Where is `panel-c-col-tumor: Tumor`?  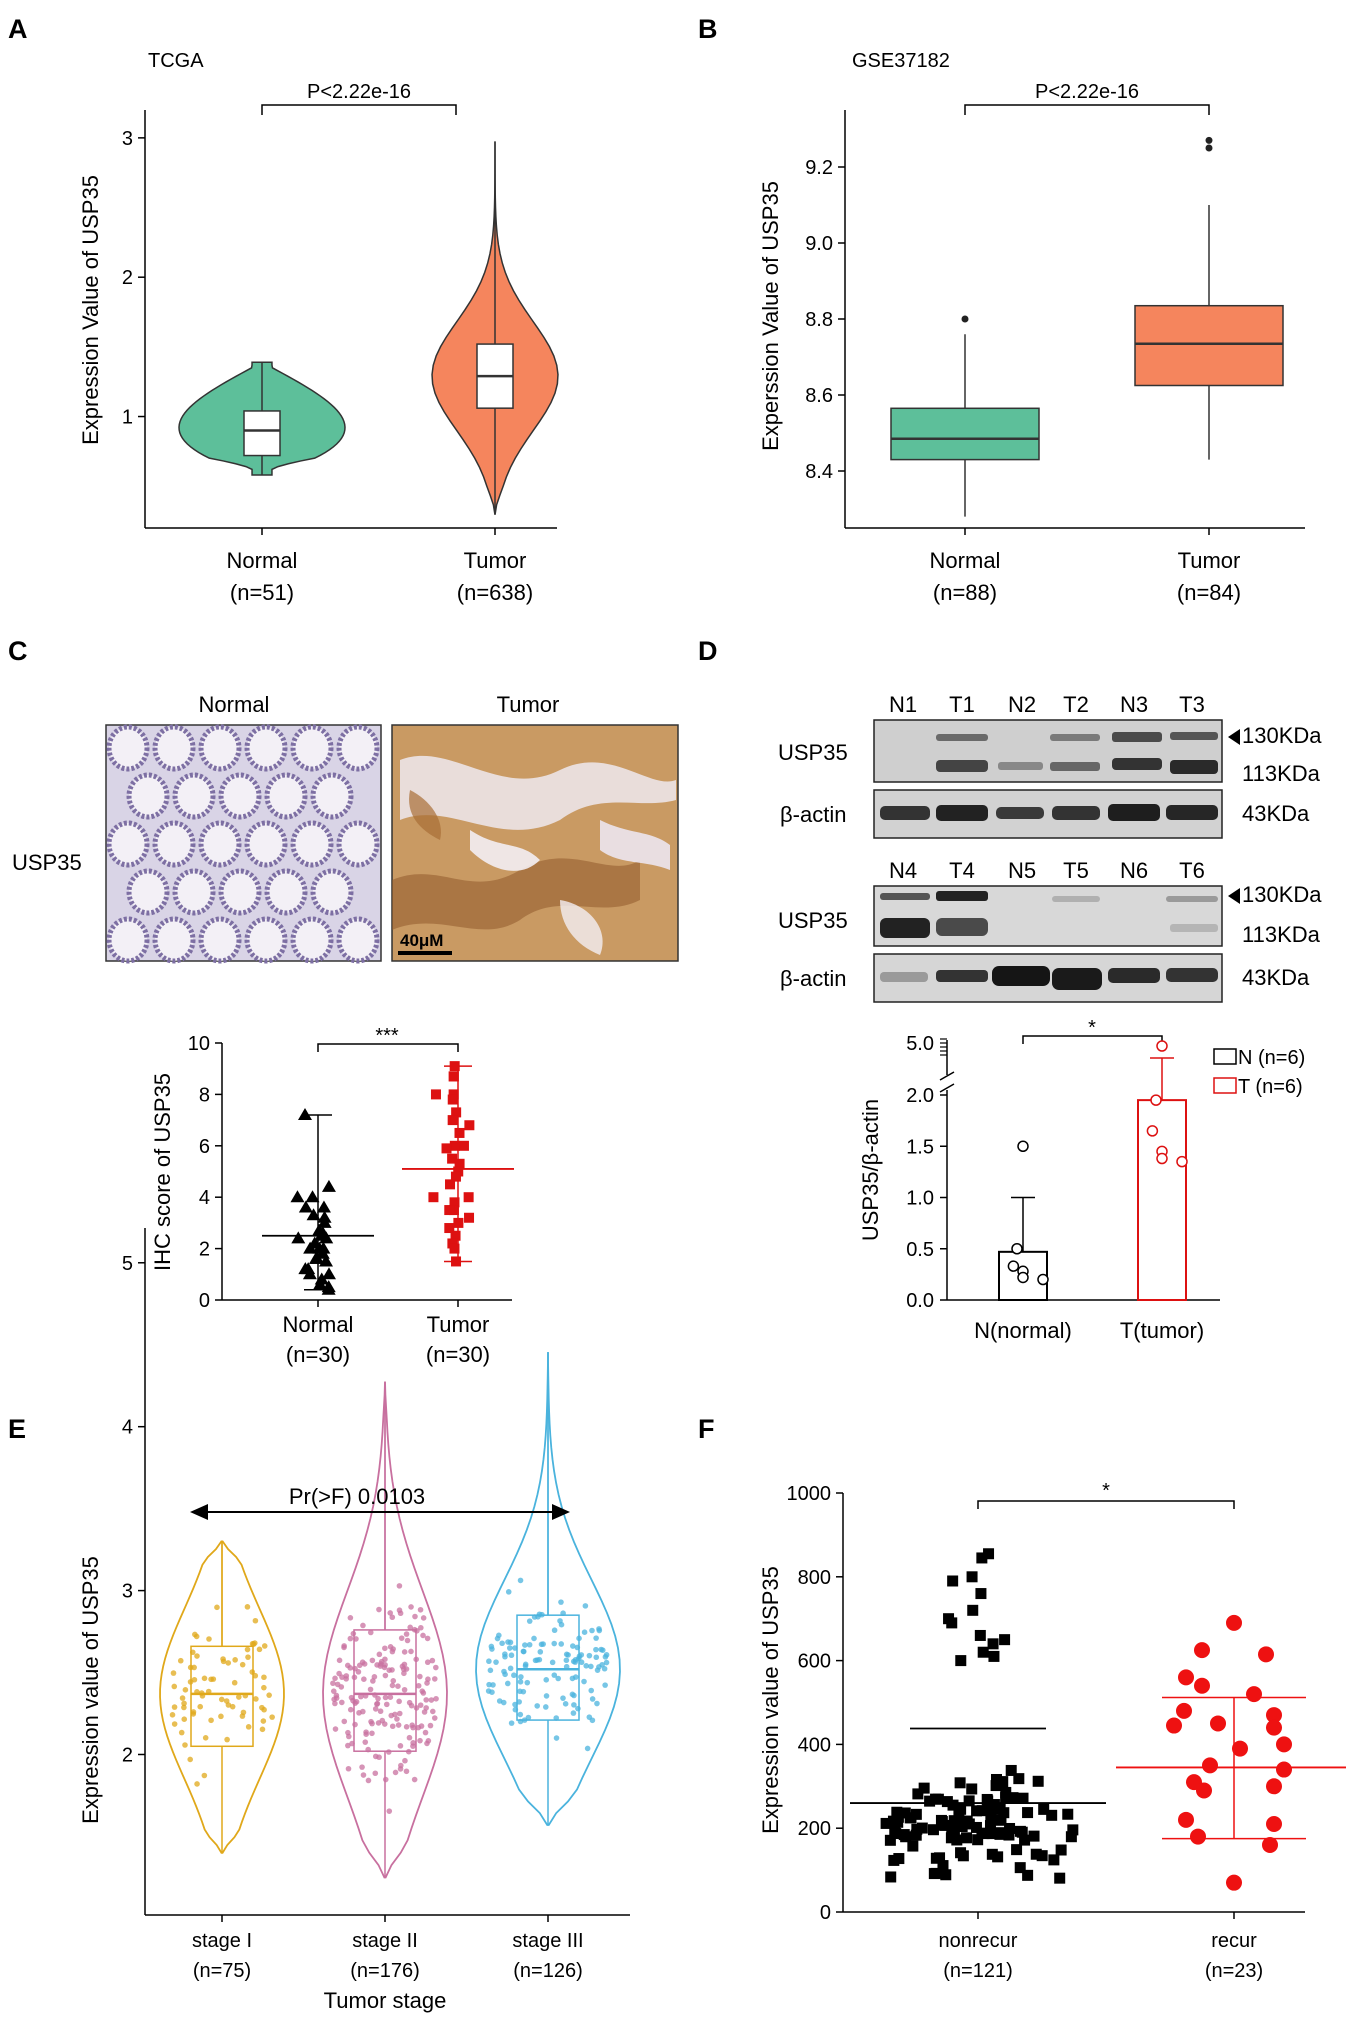
panel-c-col-tumor: Tumor is located at coordinates (528, 704).